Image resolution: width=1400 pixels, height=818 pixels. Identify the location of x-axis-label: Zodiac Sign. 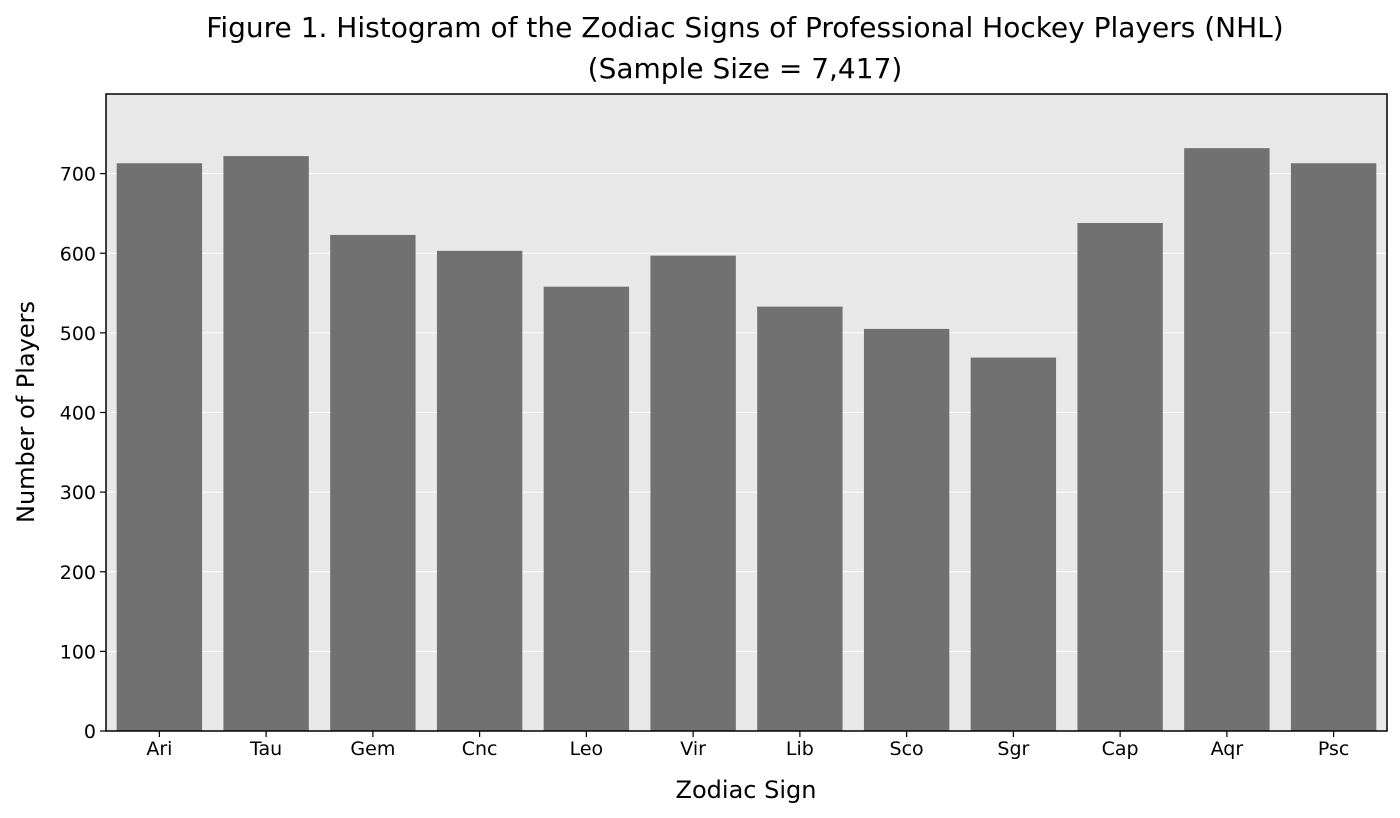
(746, 790).